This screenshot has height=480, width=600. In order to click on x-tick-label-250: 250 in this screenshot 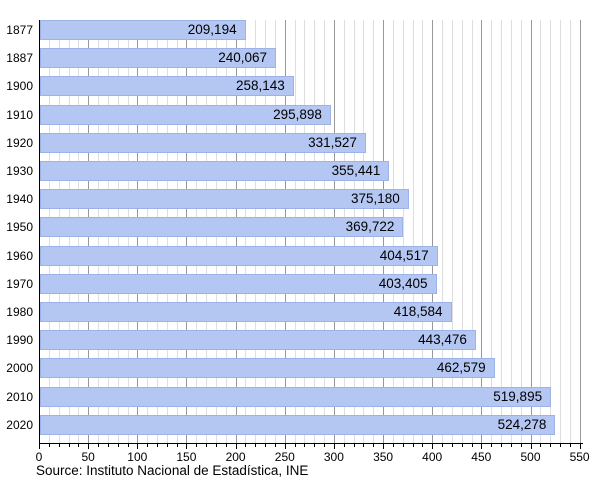, I will do `click(284, 457)`.